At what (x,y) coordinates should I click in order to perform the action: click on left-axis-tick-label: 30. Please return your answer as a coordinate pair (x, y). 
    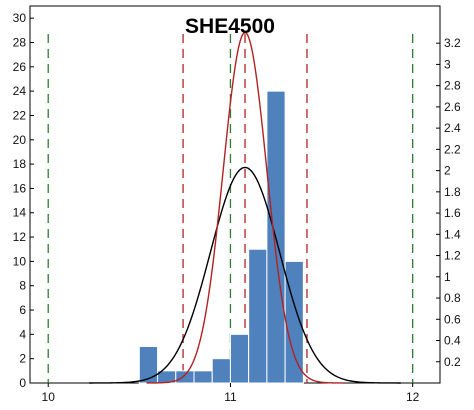
    Looking at the image, I should click on (20, 18).